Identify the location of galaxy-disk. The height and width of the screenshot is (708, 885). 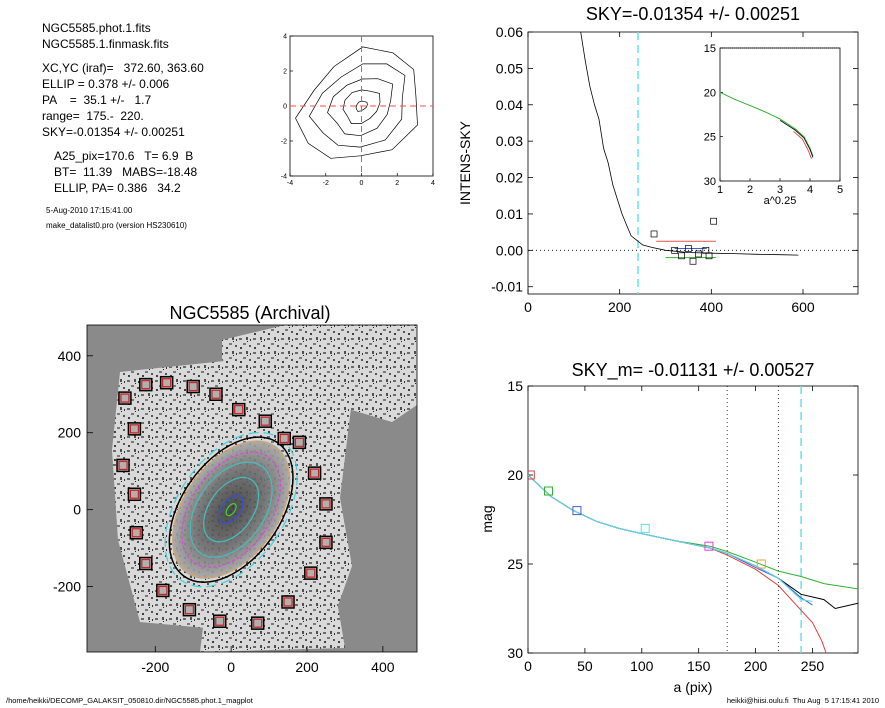
(231, 509).